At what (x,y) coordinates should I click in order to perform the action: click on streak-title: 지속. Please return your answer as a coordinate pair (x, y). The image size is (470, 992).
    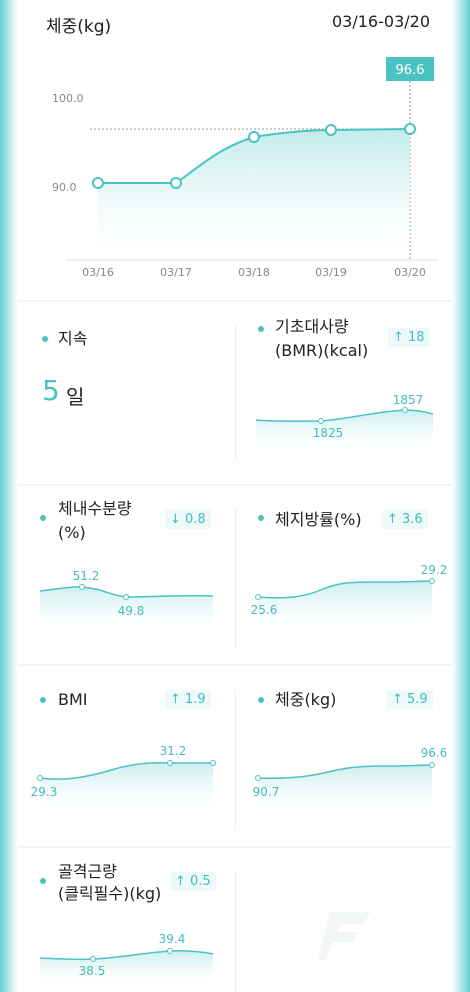
    Looking at the image, I should click on (73, 338).